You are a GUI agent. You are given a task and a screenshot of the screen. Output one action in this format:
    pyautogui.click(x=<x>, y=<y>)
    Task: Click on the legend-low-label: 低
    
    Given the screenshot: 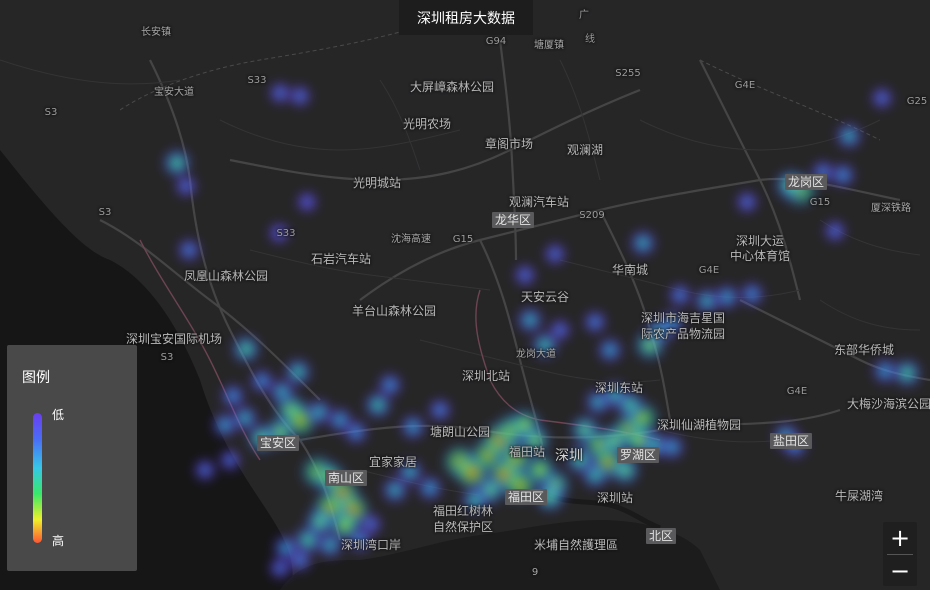 What is the action you would take?
    pyautogui.click(x=58, y=415)
    